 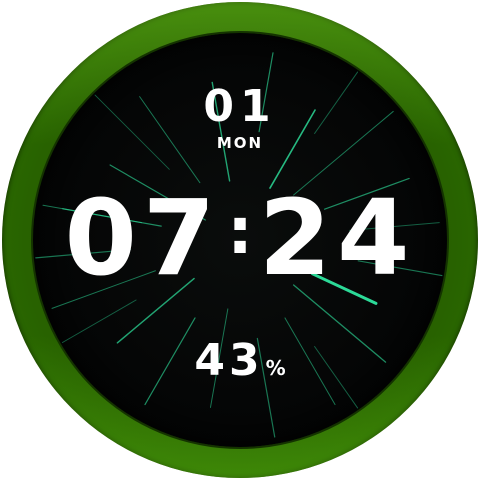 I want to click on battery-indicator: 43 %, so click(x=240, y=361).